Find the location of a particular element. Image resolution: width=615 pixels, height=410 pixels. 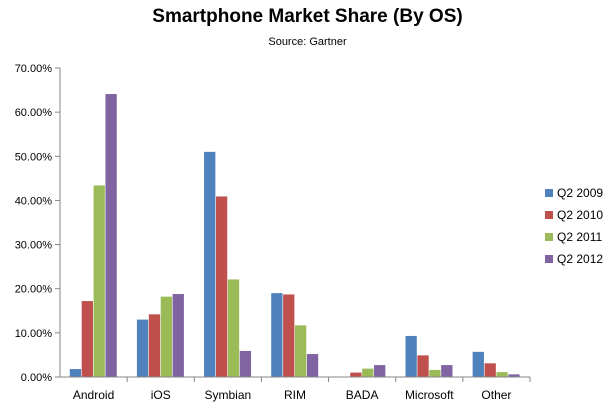

bar-q2-2010-symbian is located at coordinates (221, 286).